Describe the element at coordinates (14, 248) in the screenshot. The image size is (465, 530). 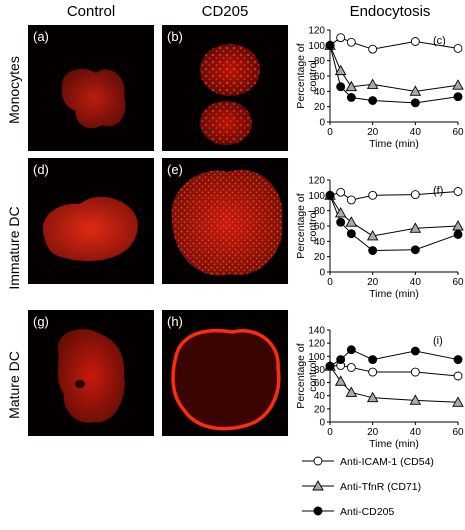
I see `row-label-immature-dc: Immature DC` at that location.